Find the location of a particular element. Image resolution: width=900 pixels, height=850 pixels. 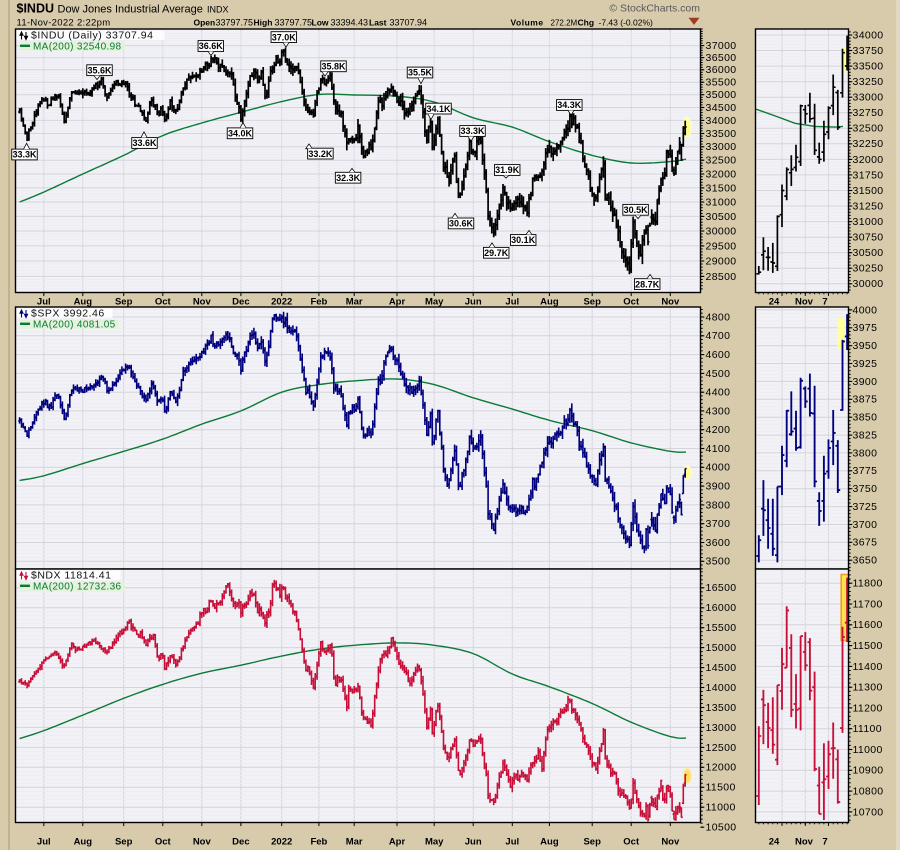

svg-text: 3875 is located at coordinates (865, 400).